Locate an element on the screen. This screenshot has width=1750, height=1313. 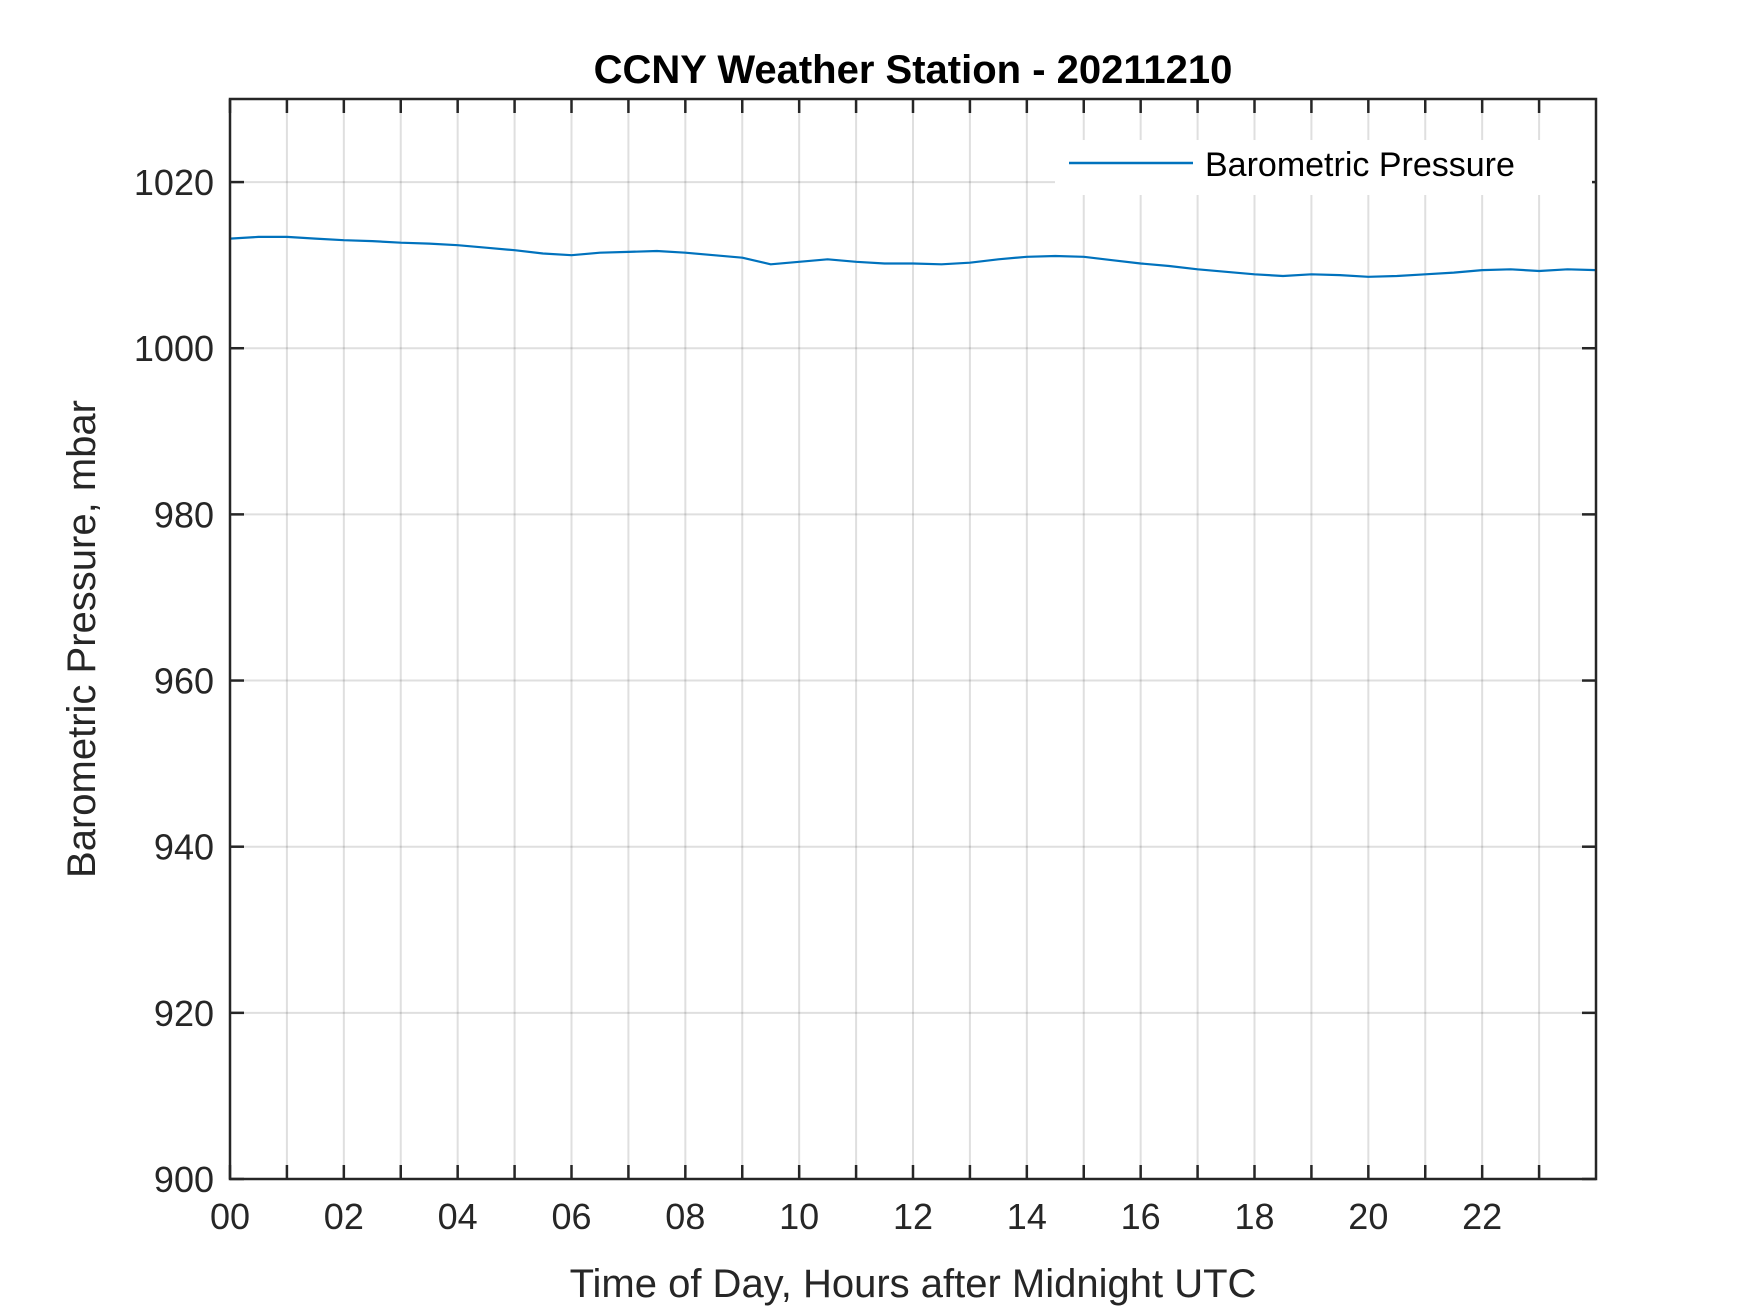
y-tick-label: 980 is located at coordinates (184, 514).